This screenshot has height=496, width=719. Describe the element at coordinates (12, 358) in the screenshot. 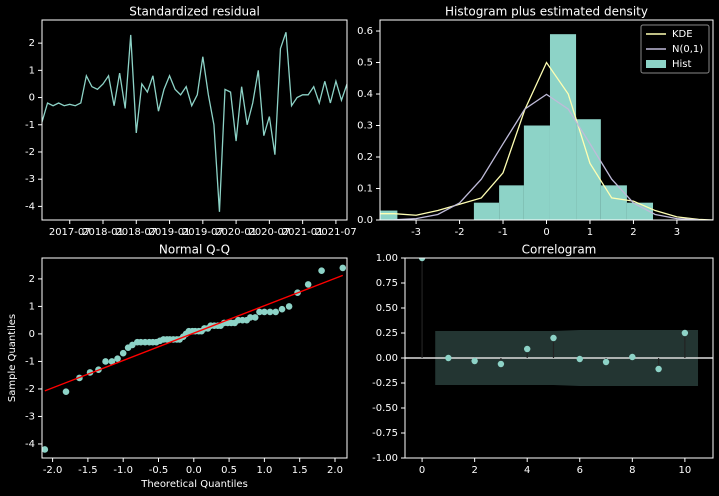

I see `y-axis-label: Sample Quantiles` at that location.